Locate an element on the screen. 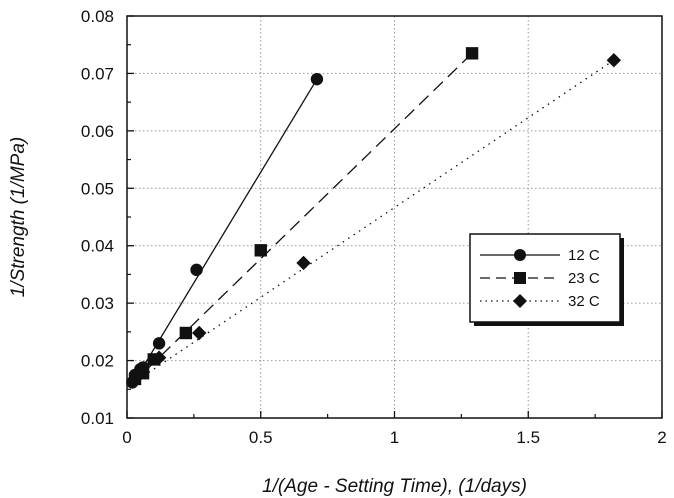 The image size is (674, 498). y-tick-label: 0.08 is located at coordinates (97, 16).